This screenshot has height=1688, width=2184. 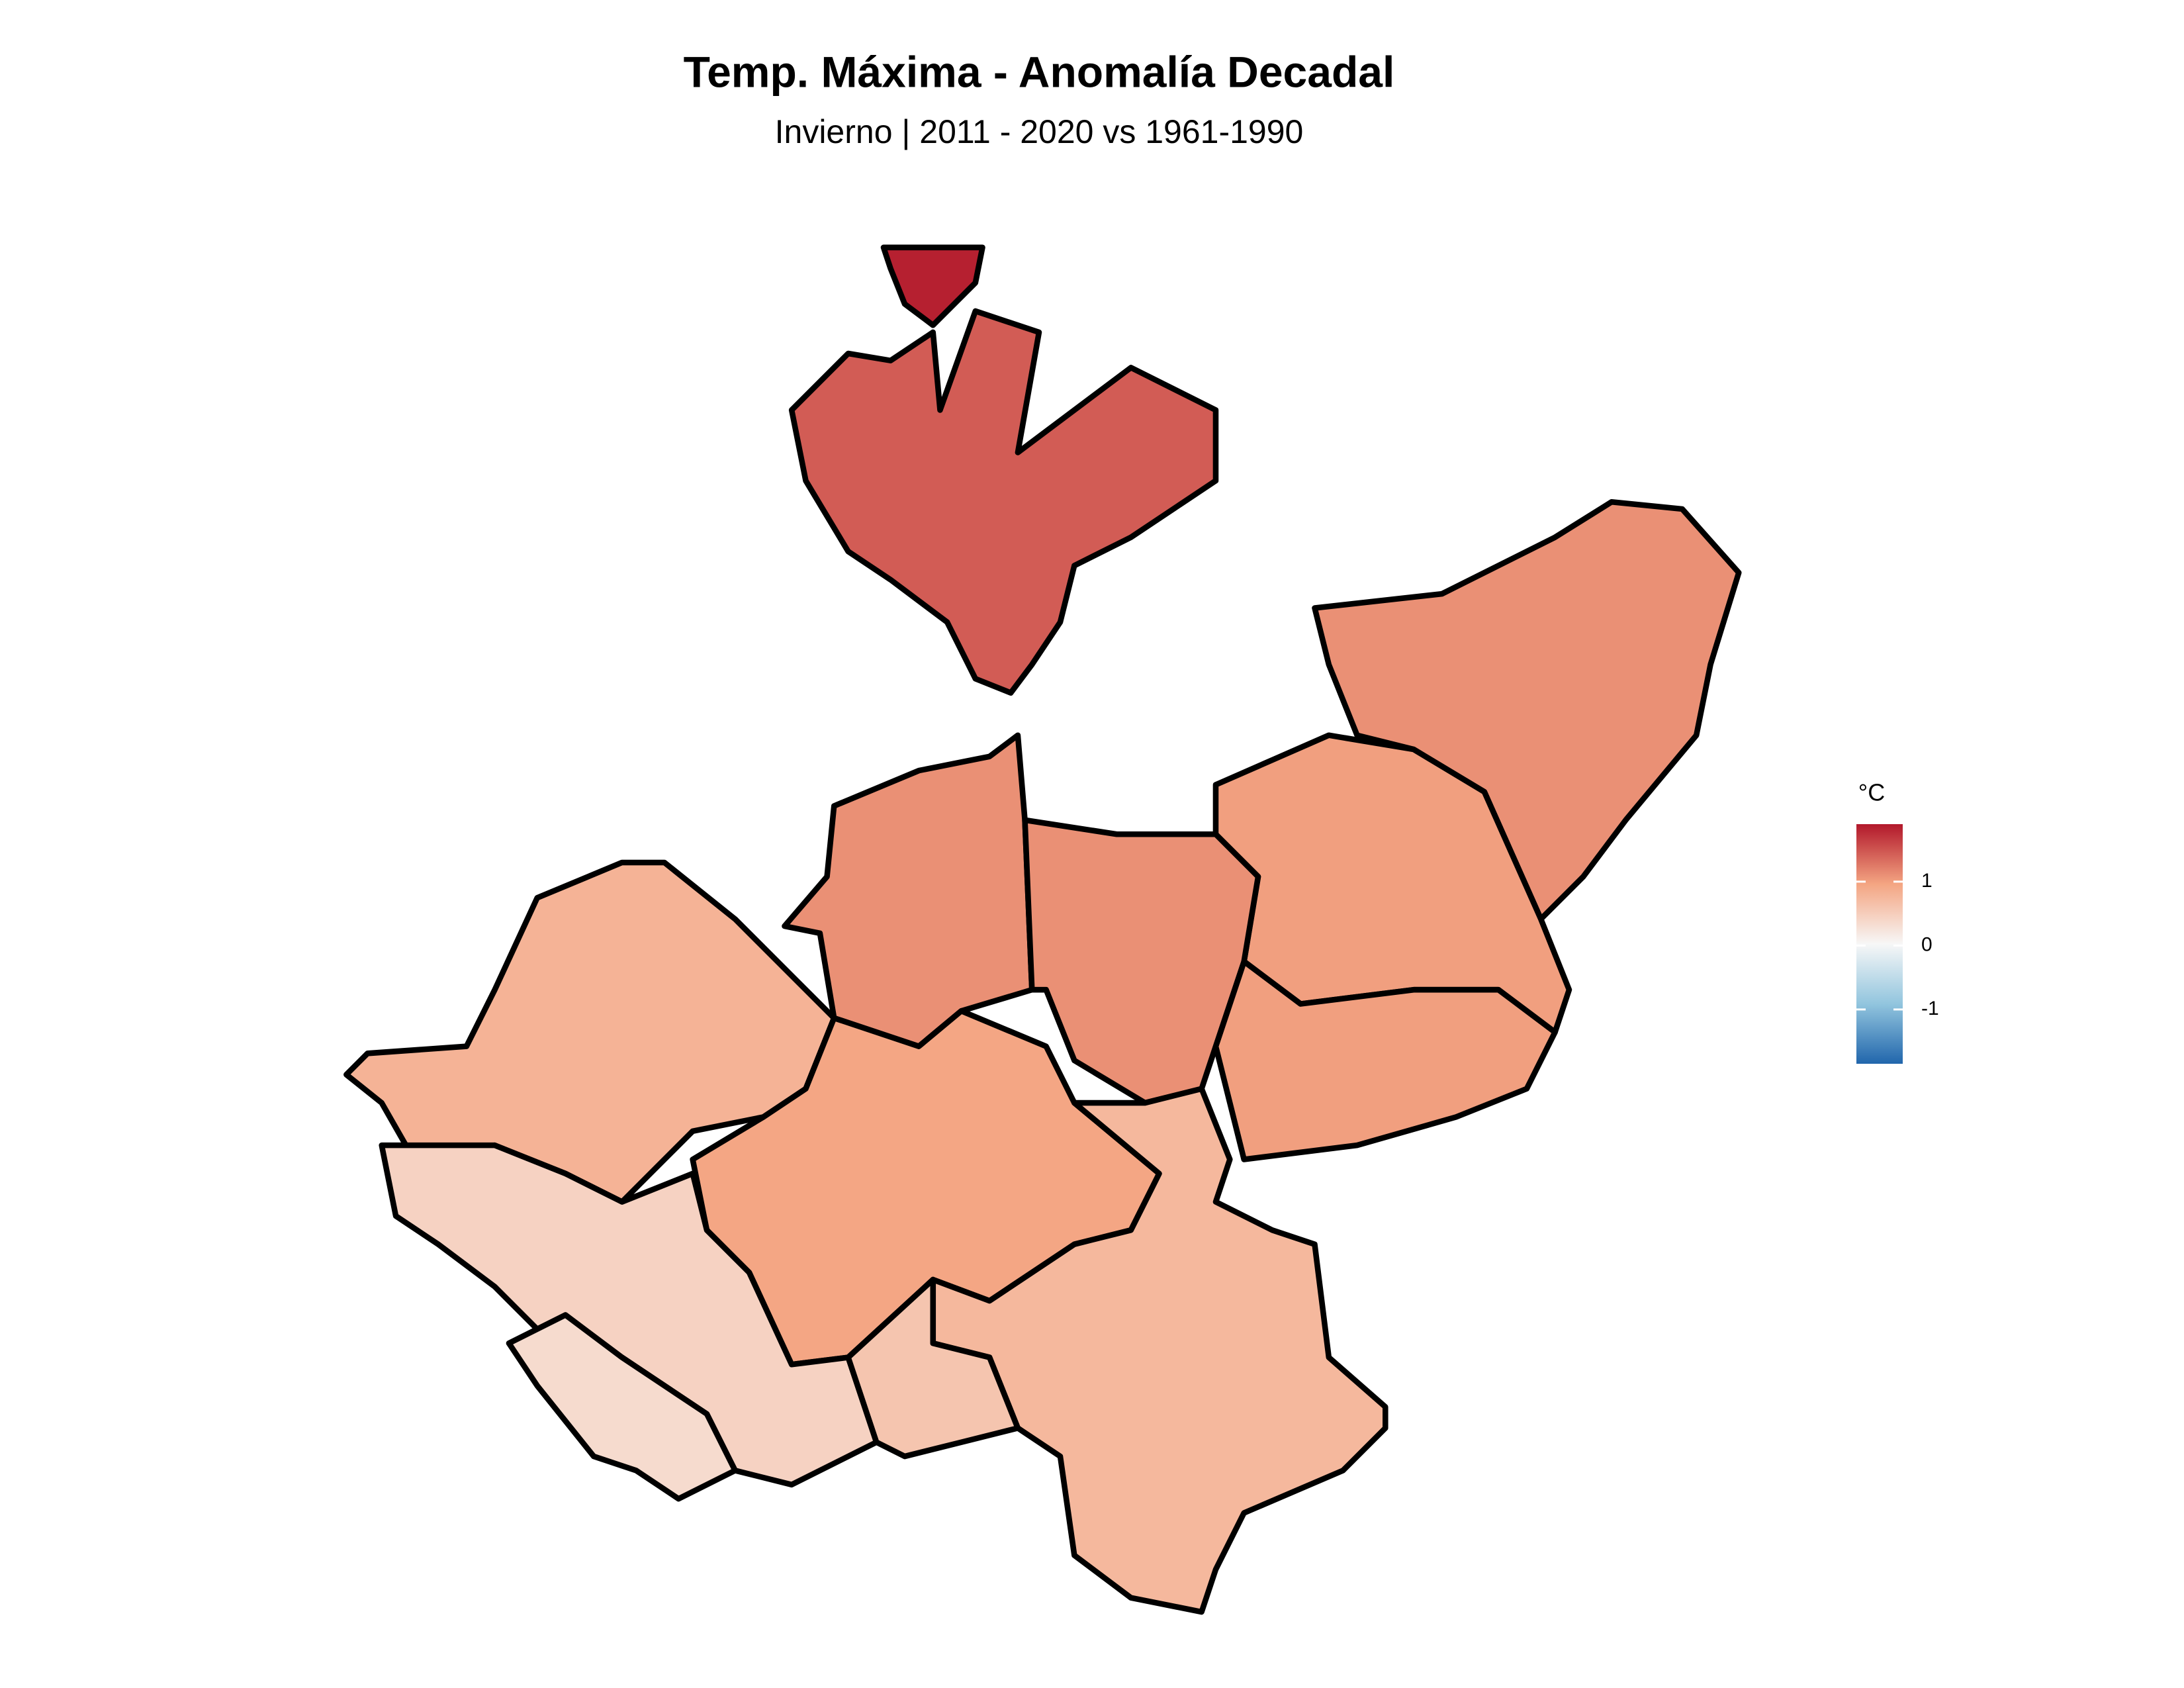 I want to click on legend-tick-label: 0, so click(x=1927, y=944).